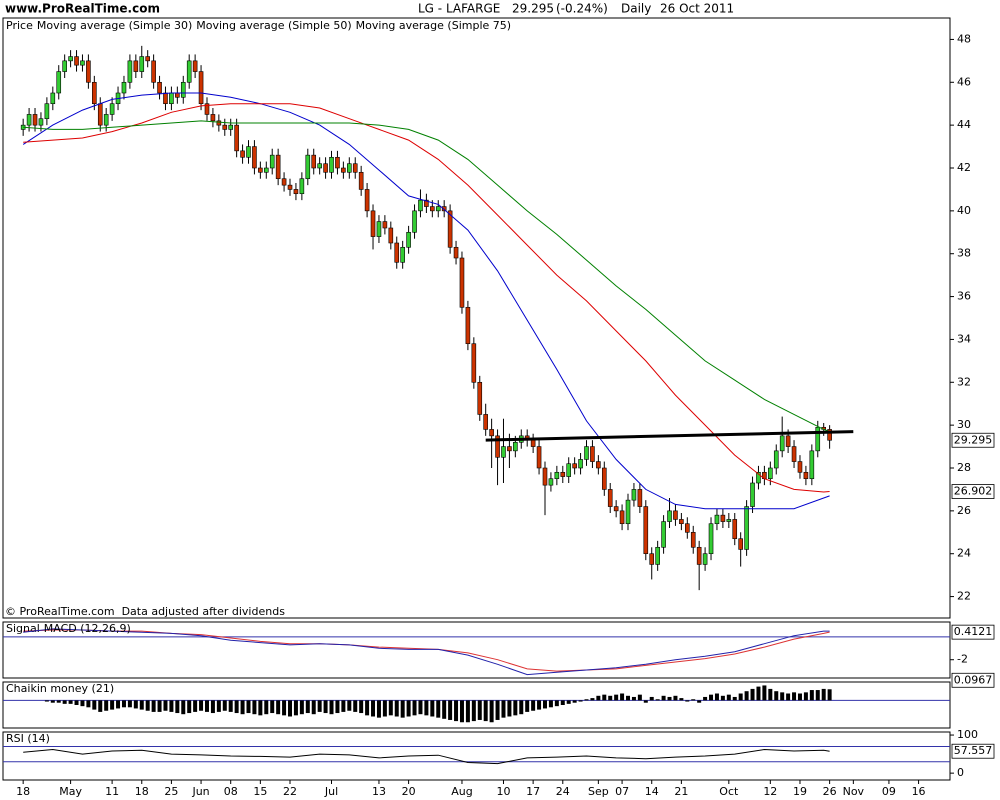 This screenshot has height=800, width=1000. What do you see at coordinates (964, 167) in the screenshot?
I see `y-tick-label: 42` at bounding box center [964, 167].